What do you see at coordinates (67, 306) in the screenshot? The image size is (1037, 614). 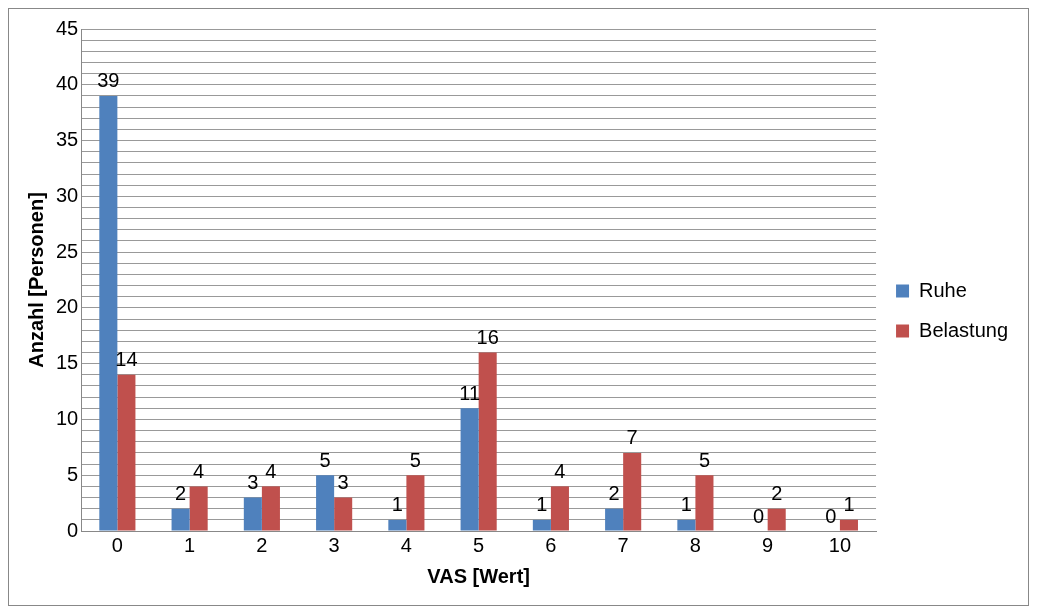 I see `y-tick-label: 20` at bounding box center [67, 306].